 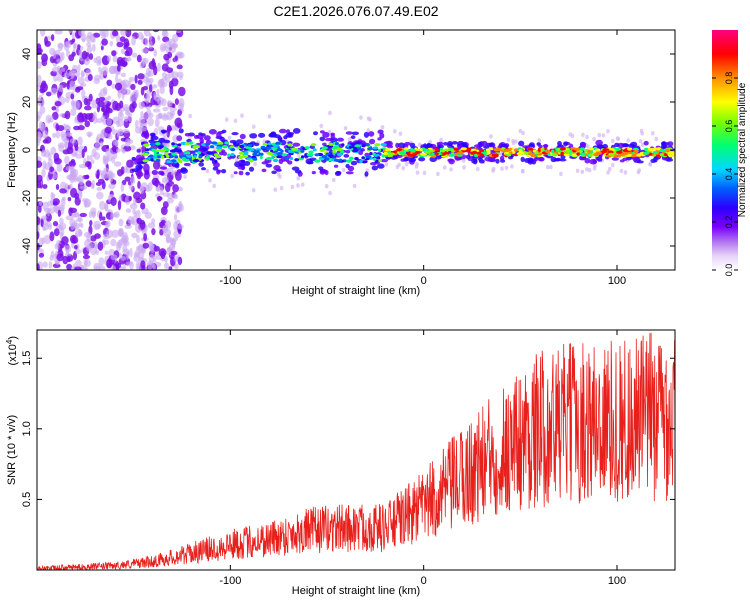 I want to click on colorbar-tick-label: 0.4, so click(x=729, y=174).